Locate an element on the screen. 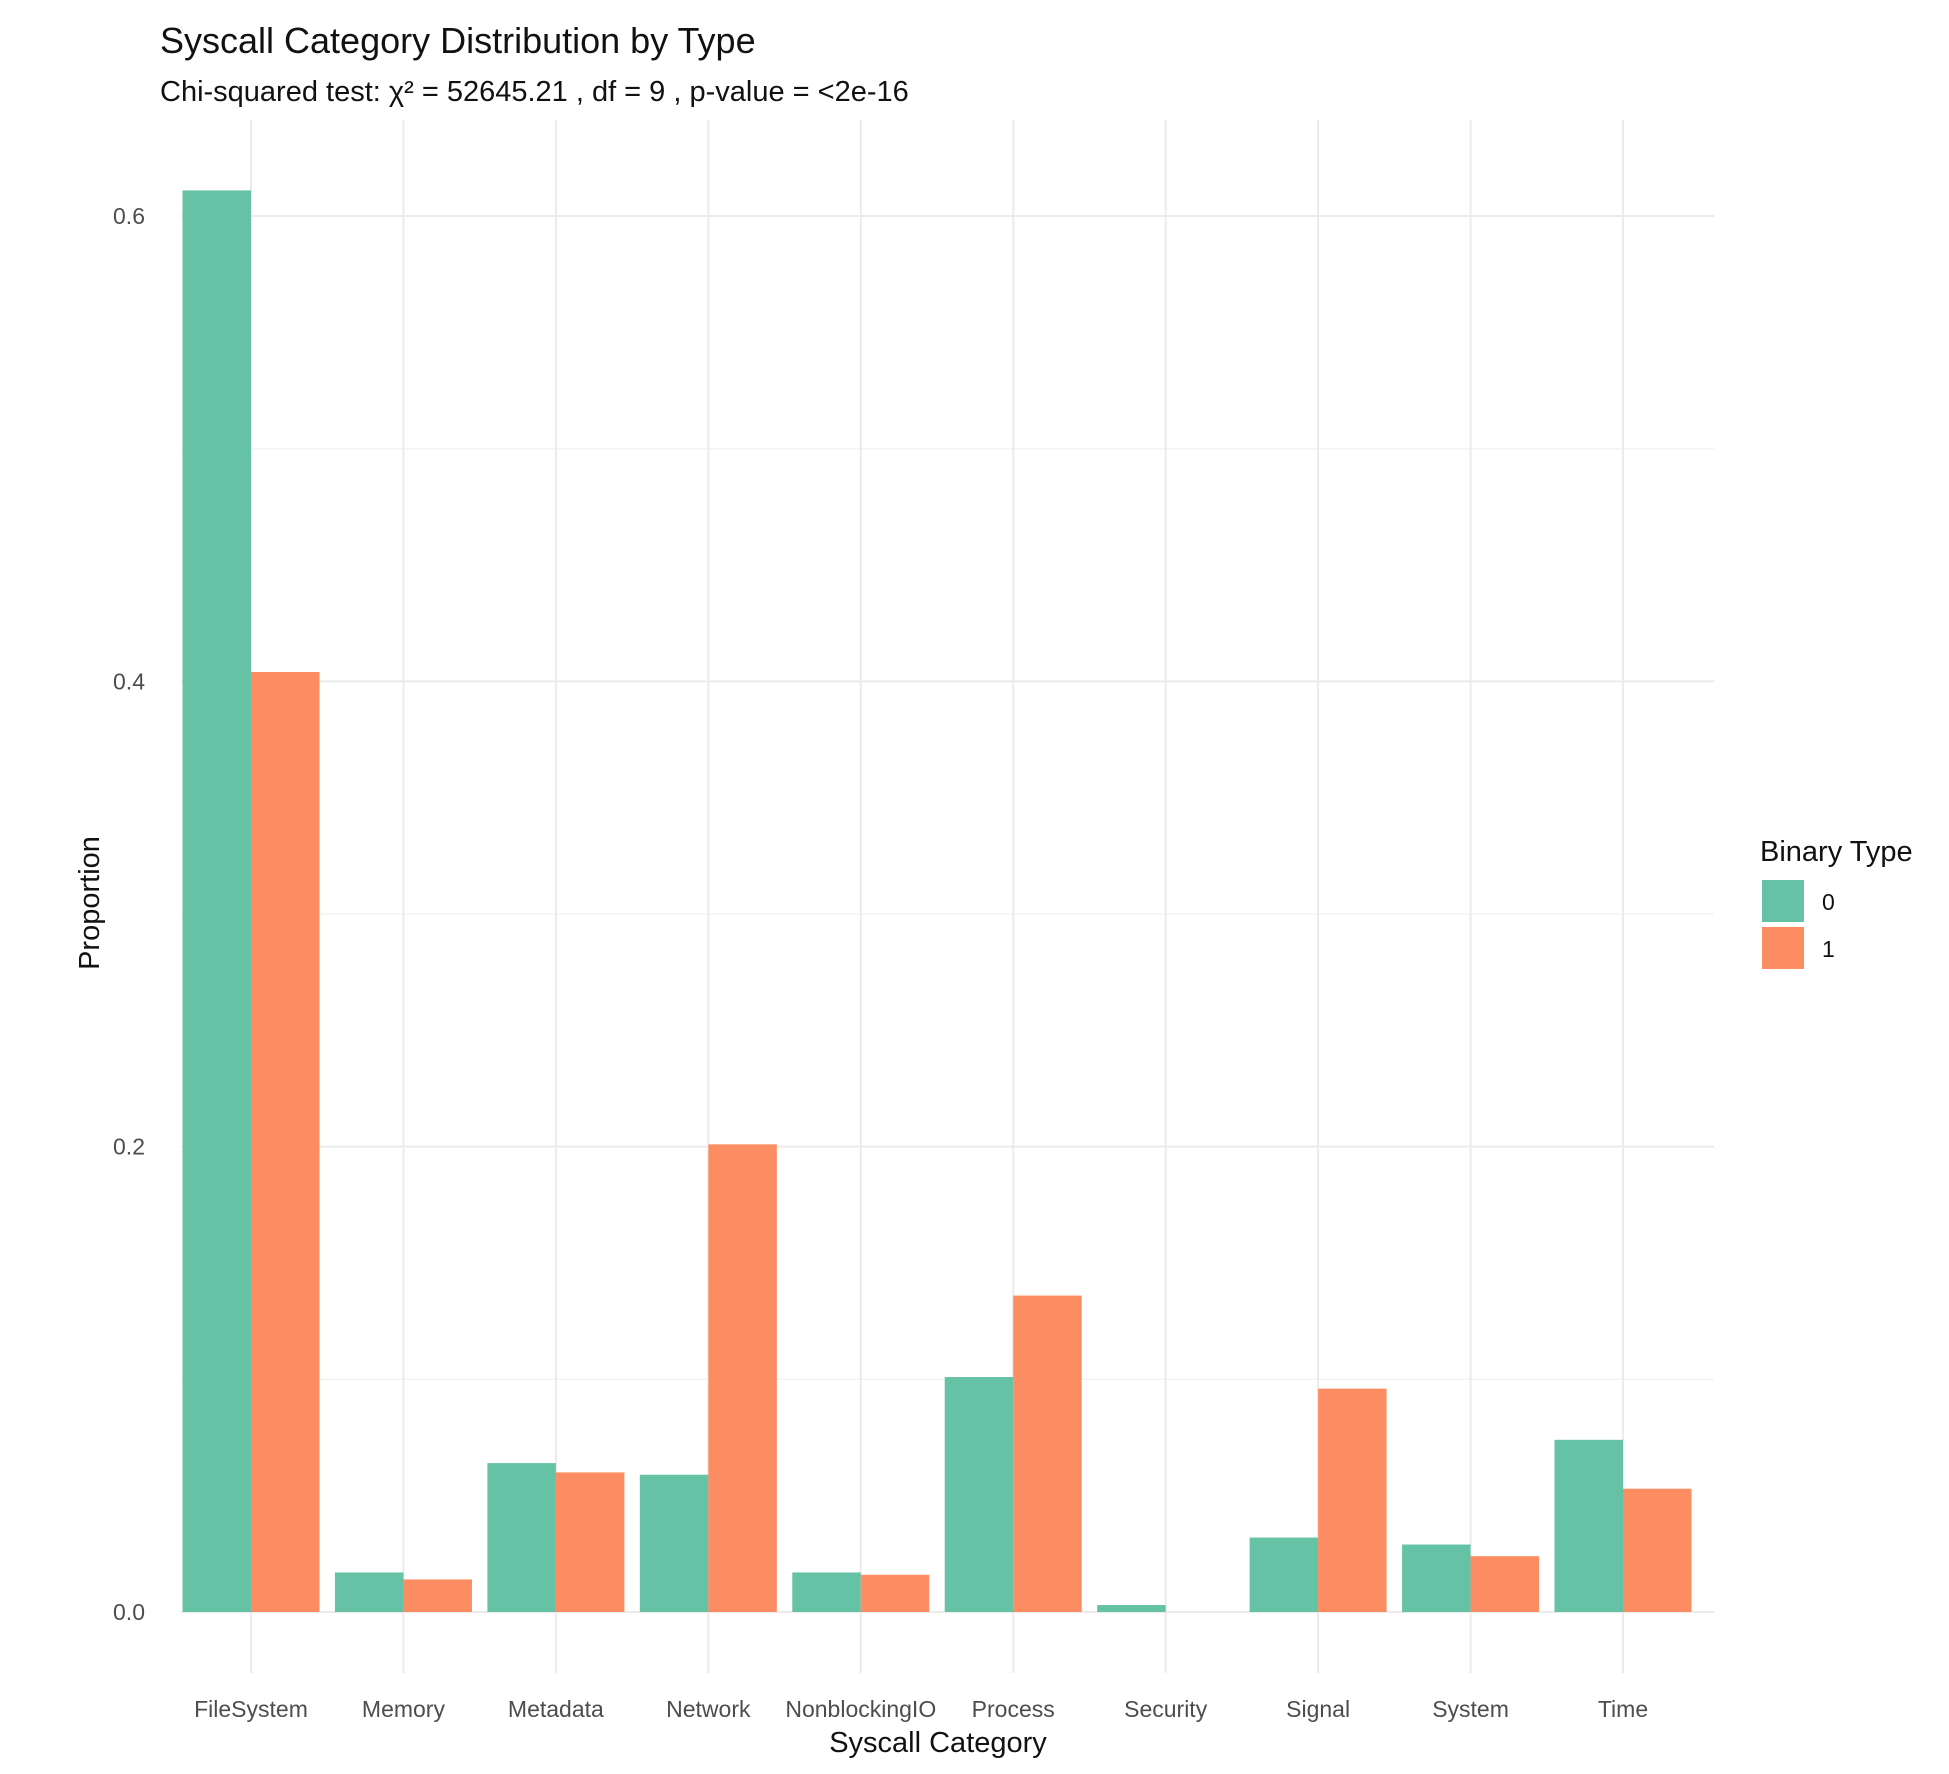 Image resolution: width=1949 pixels, height=1774 pixels. x-tick-label: System is located at coordinates (1470, 1709).